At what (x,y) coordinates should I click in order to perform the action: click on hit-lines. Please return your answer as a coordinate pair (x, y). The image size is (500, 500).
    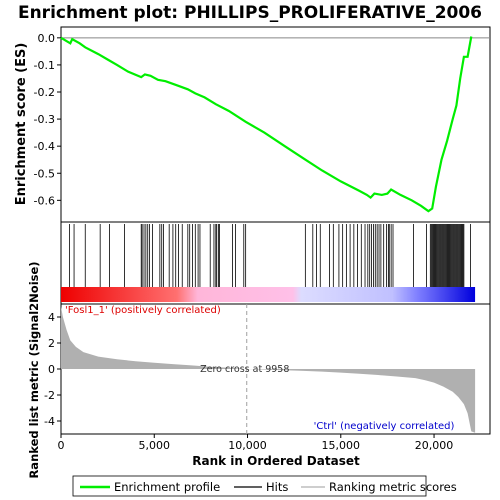
    Looking at the image, I should click on (269, 255).